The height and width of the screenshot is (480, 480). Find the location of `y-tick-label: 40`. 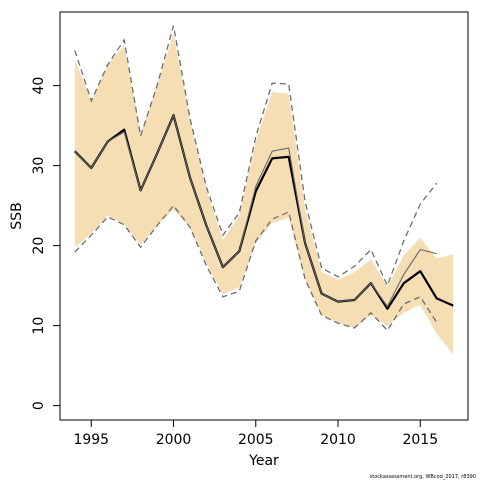

y-tick-label: 40 is located at coordinates (39, 86).